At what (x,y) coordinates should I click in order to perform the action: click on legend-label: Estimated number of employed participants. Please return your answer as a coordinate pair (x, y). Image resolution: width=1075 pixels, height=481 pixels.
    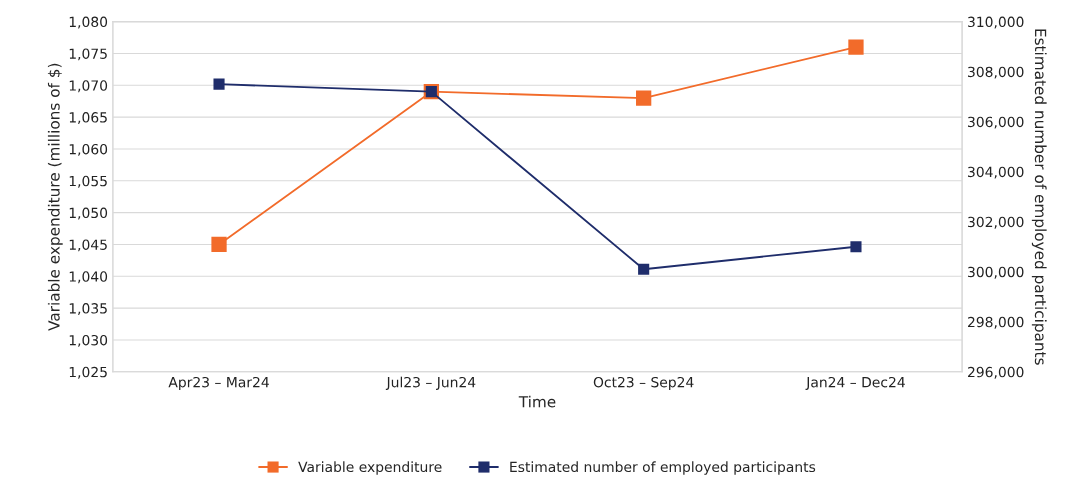
    Looking at the image, I should click on (663, 468).